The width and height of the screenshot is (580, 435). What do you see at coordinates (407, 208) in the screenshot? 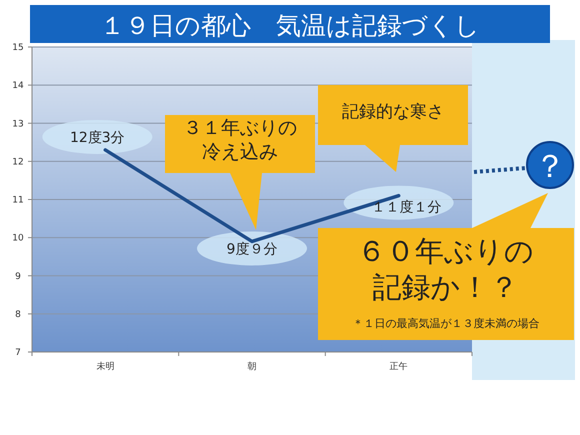
I see `annotation: １１度１分` at bounding box center [407, 208].